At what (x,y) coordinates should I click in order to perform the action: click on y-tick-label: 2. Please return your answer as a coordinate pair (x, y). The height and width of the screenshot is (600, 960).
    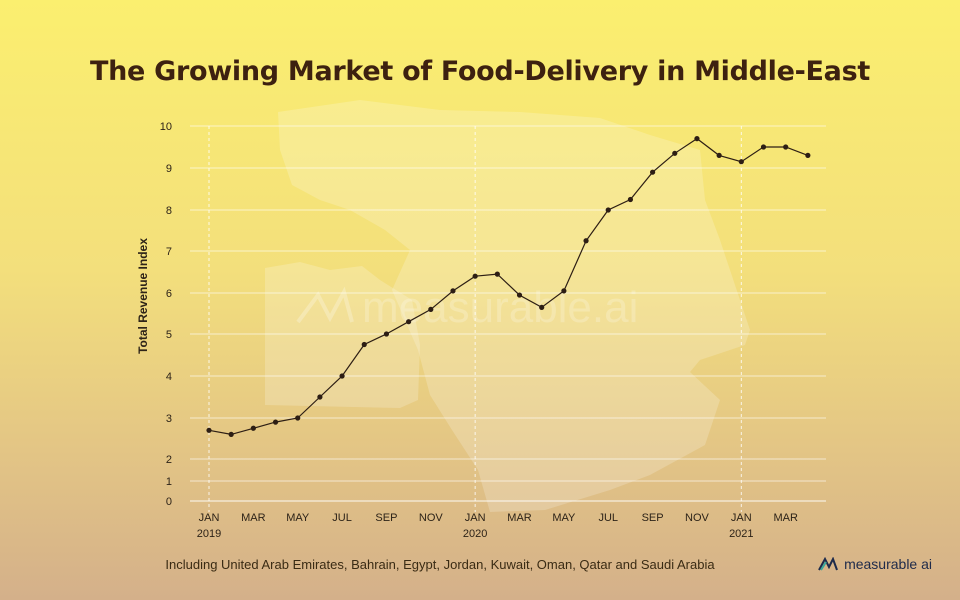
    Looking at the image, I should click on (169, 460).